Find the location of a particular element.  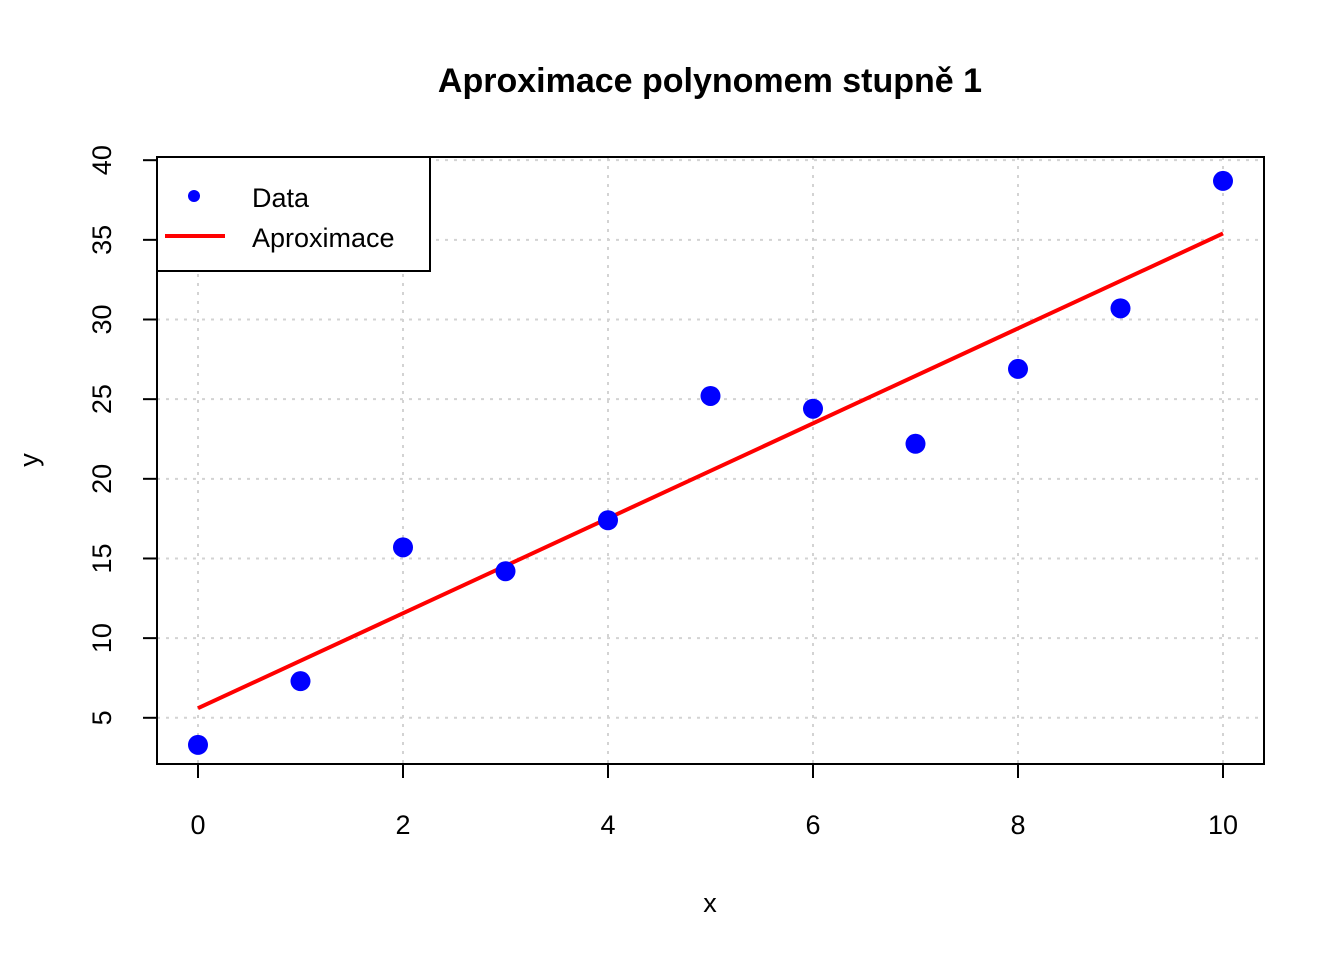

x-tick-label: 10 is located at coordinates (1223, 825).